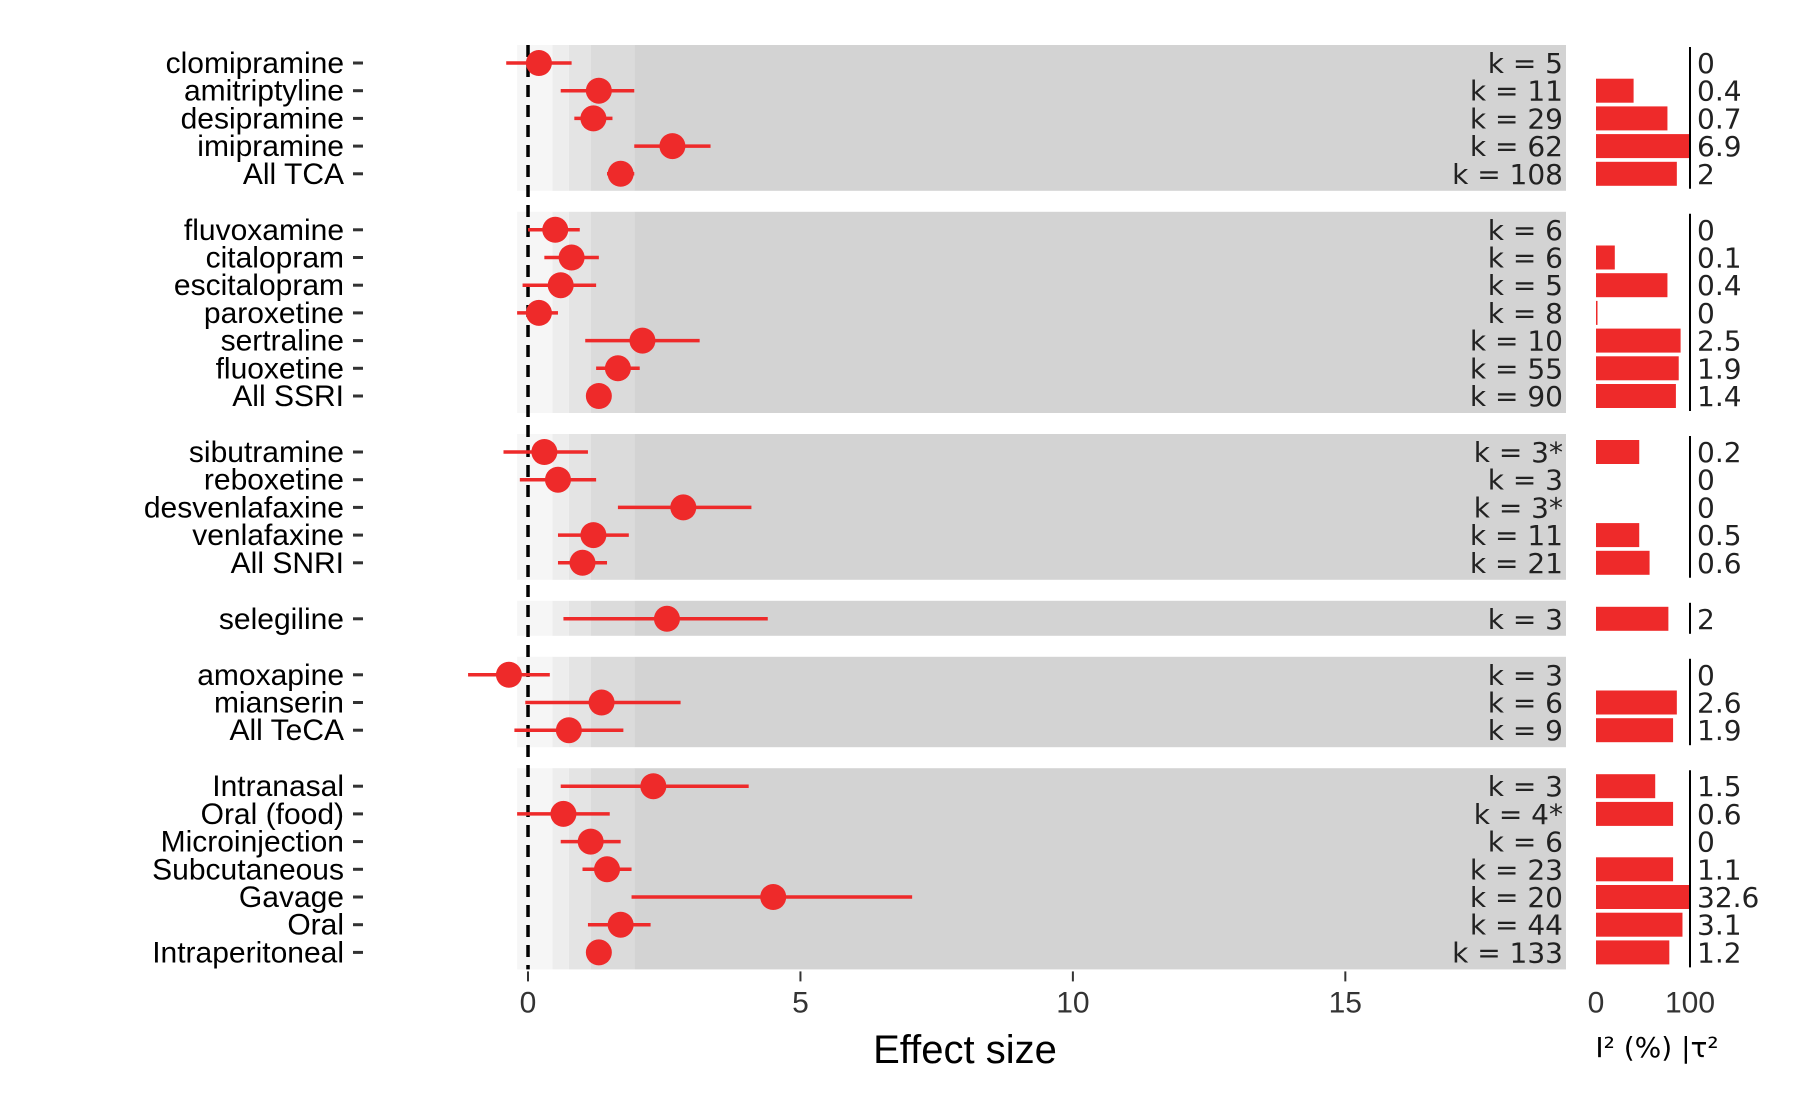 This screenshot has height=1113, width=1800. What do you see at coordinates (1719, 452) in the screenshot?
I see `tau2-value: 0.2` at bounding box center [1719, 452].